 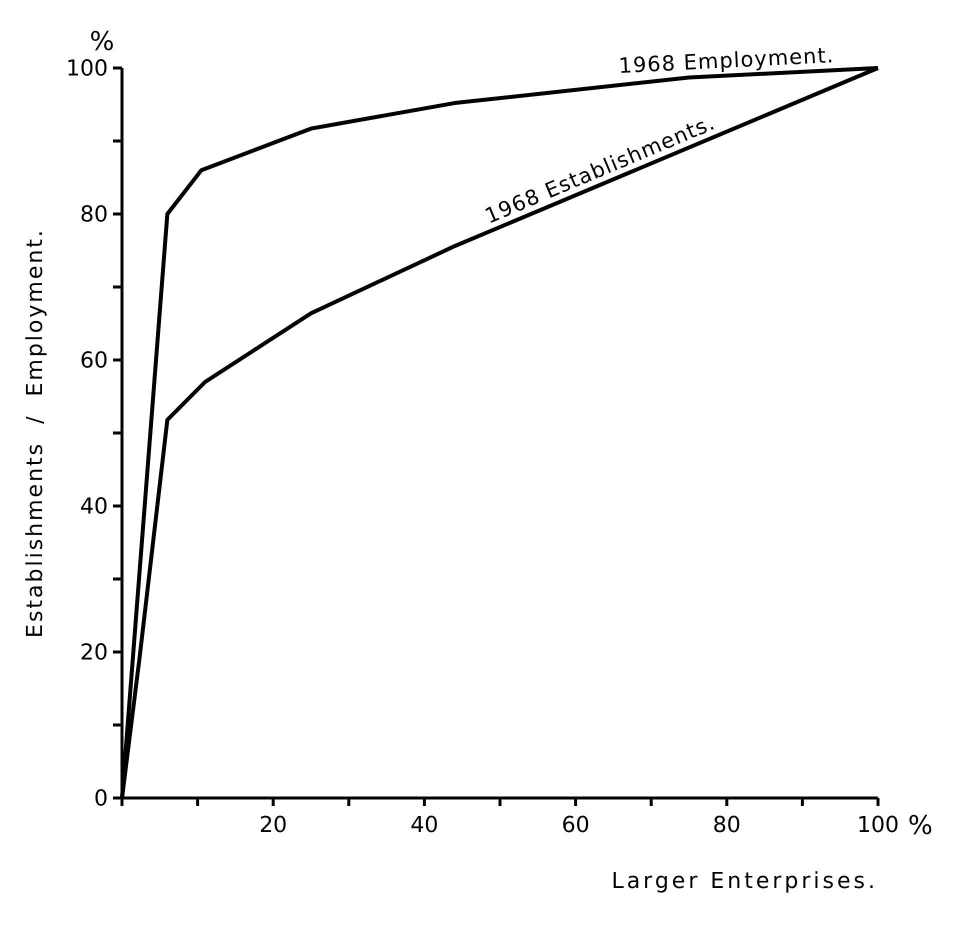 I want to click on y-tick-label: 100, so click(x=87, y=69).